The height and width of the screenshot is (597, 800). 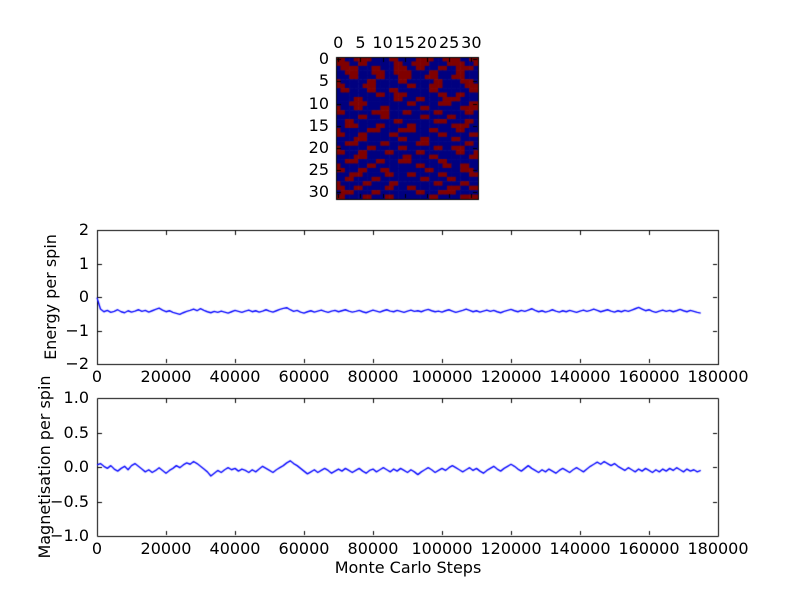 What do you see at coordinates (76, 397) in the screenshot?
I see `tick-label: 1.0` at bounding box center [76, 397].